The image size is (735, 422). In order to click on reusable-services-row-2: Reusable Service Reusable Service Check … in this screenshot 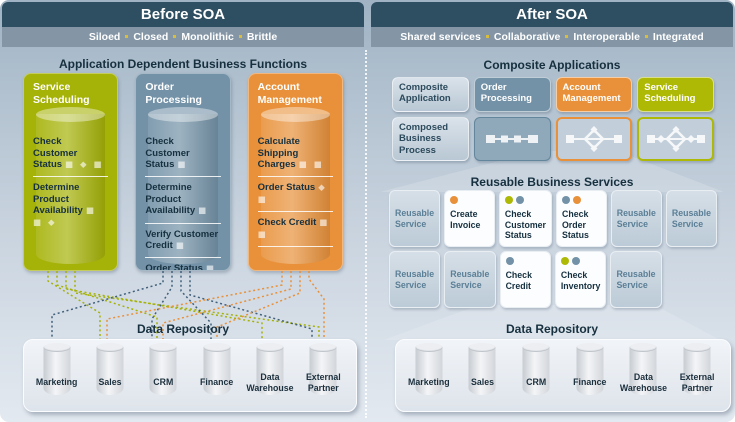, I will do `click(553, 279)`.